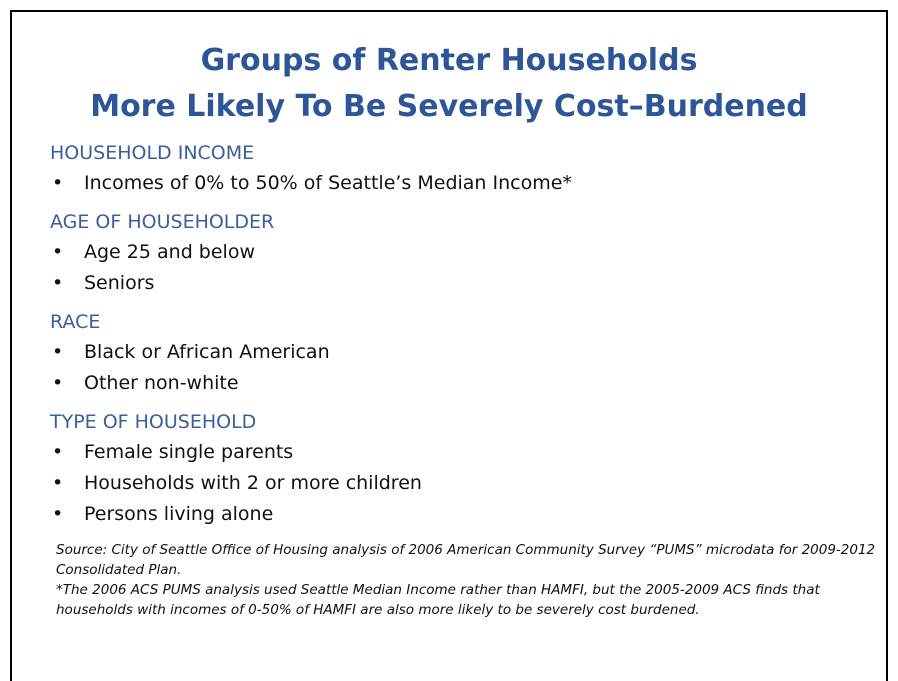  What do you see at coordinates (468, 352) in the screenshot?
I see `bullet-item: Black or African American` at bounding box center [468, 352].